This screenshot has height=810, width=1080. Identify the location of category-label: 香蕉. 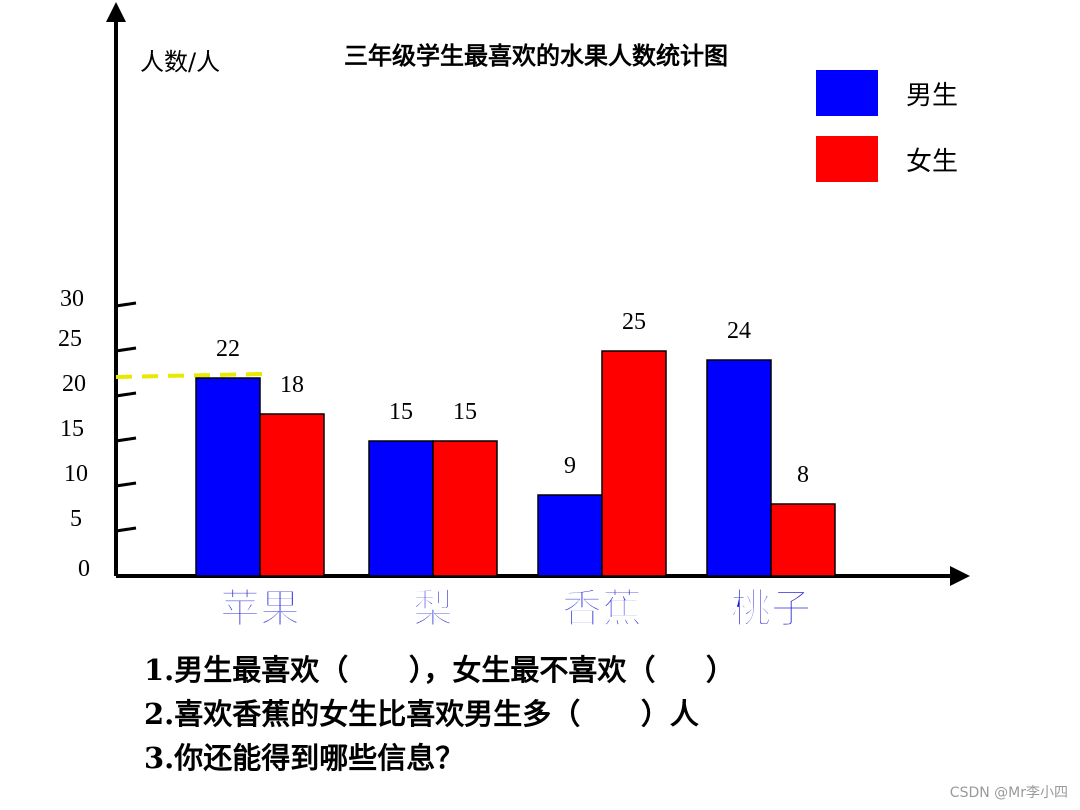
(602, 609).